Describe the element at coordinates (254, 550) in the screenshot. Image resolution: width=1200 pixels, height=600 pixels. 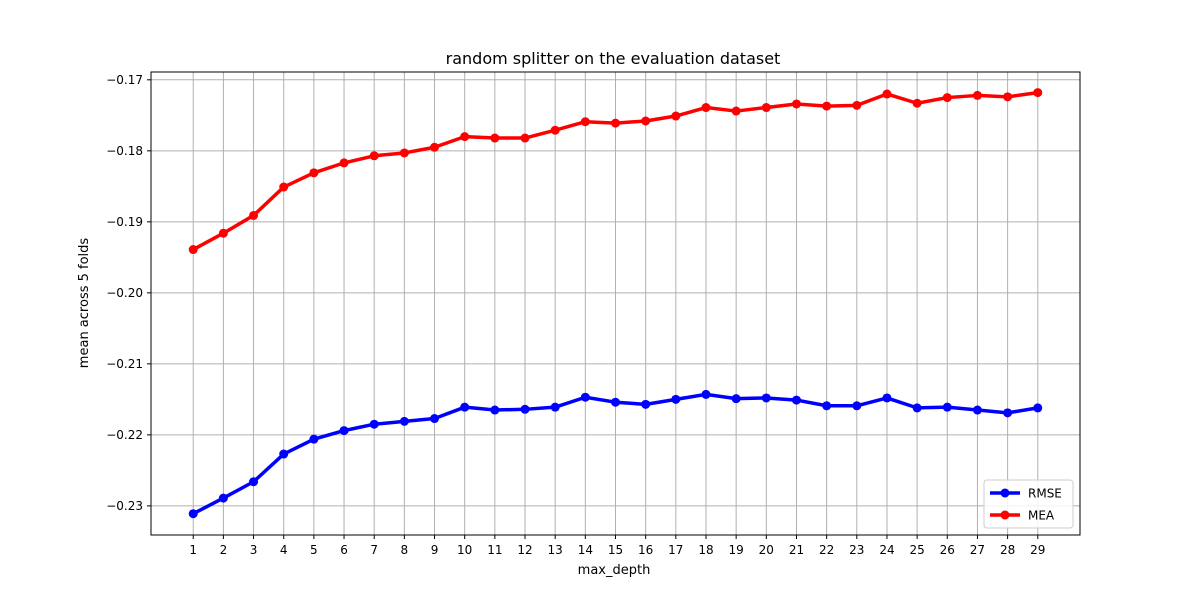
I see `x-tick-label: 3` at that location.